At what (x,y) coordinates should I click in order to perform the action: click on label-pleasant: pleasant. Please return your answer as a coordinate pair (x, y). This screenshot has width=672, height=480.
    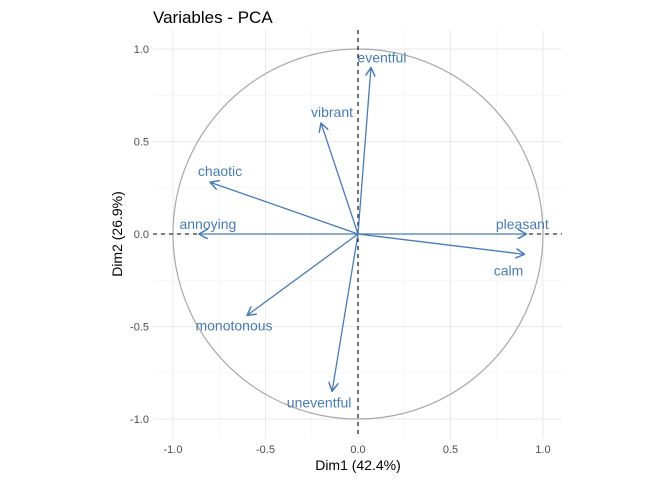
    Looking at the image, I should click on (522, 224).